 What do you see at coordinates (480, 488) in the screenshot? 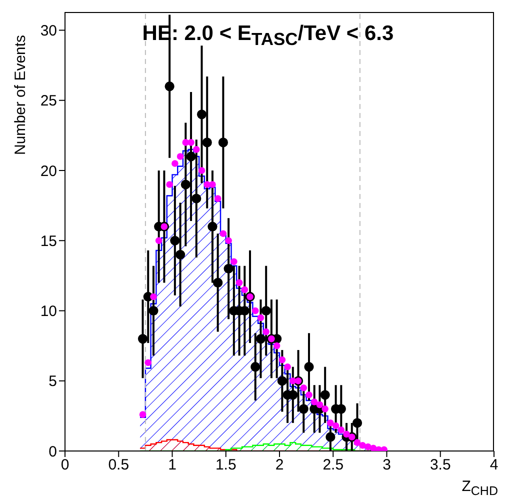
I see `x-axis-title: Z$_{CHD}$` at bounding box center [480, 488].